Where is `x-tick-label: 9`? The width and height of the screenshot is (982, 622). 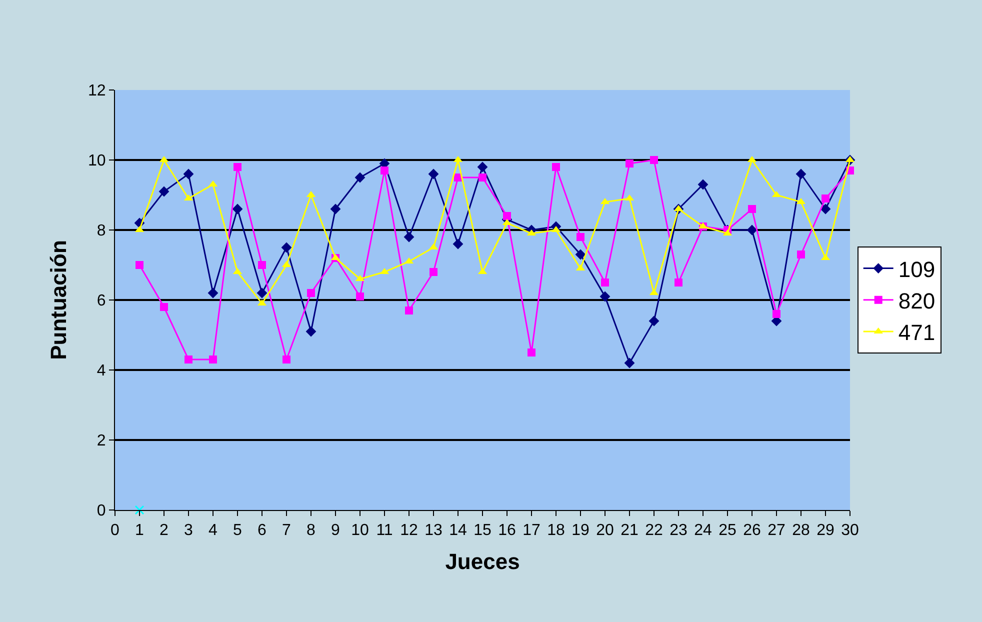 x-tick-label: 9 is located at coordinates (335, 531).